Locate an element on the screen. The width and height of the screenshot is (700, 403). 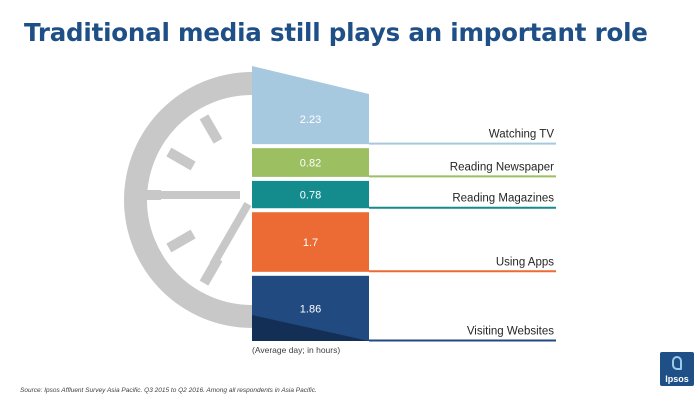
clock-icon is located at coordinates (188, 200).